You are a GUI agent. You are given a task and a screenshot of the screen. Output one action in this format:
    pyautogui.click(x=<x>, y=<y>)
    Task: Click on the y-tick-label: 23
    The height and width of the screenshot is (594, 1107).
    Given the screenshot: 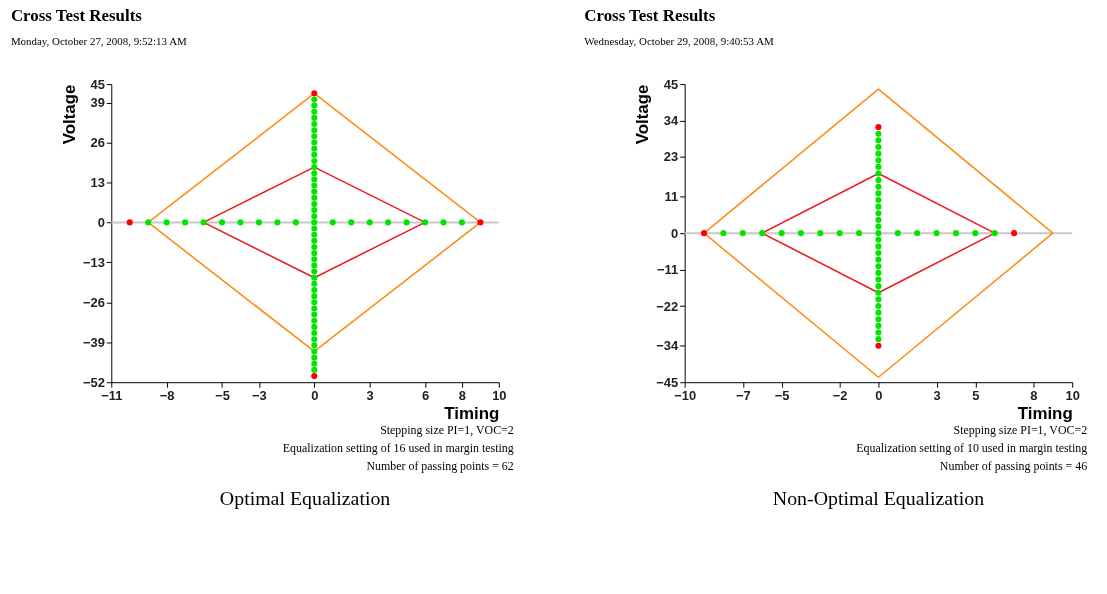 What is the action you would take?
    pyautogui.click(x=671, y=157)
    